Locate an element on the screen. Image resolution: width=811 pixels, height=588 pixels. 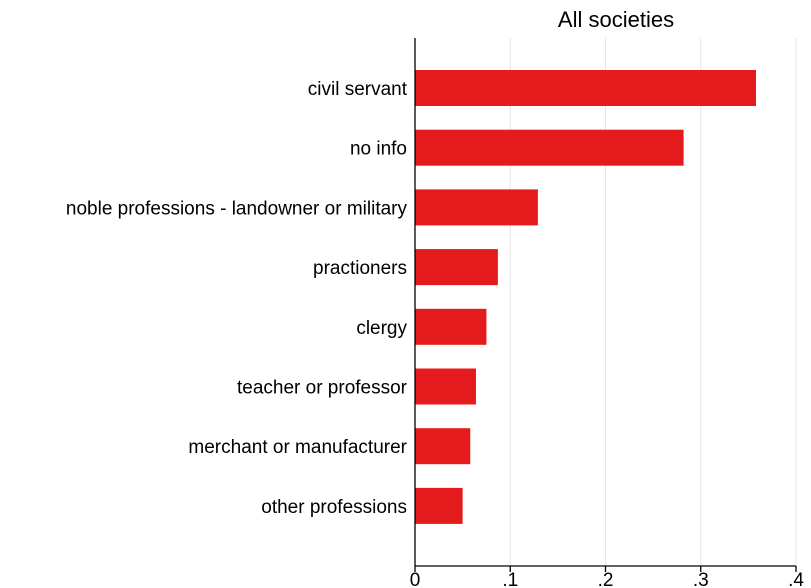
category-label-1: no info is located at coordinates (378, 149).